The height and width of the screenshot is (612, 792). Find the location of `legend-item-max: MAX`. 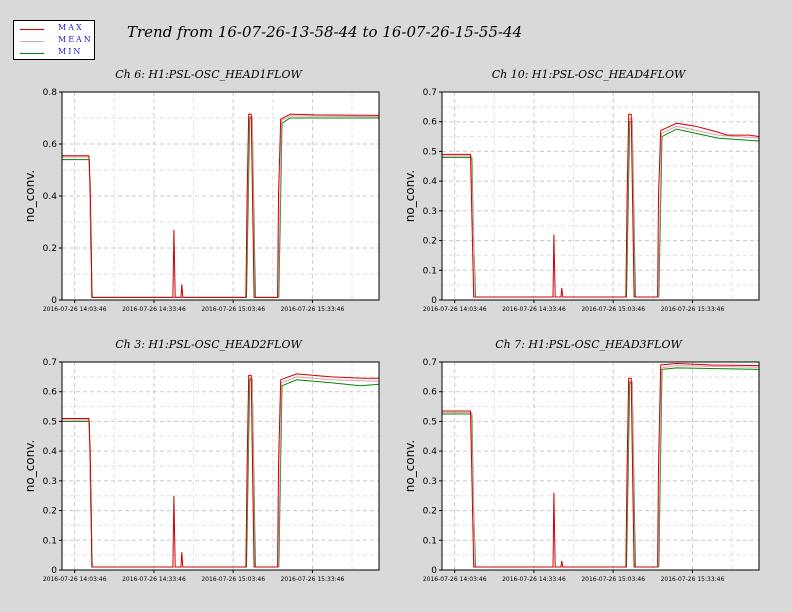

legend-item-max: MAX is located at coordinates (55, 29).